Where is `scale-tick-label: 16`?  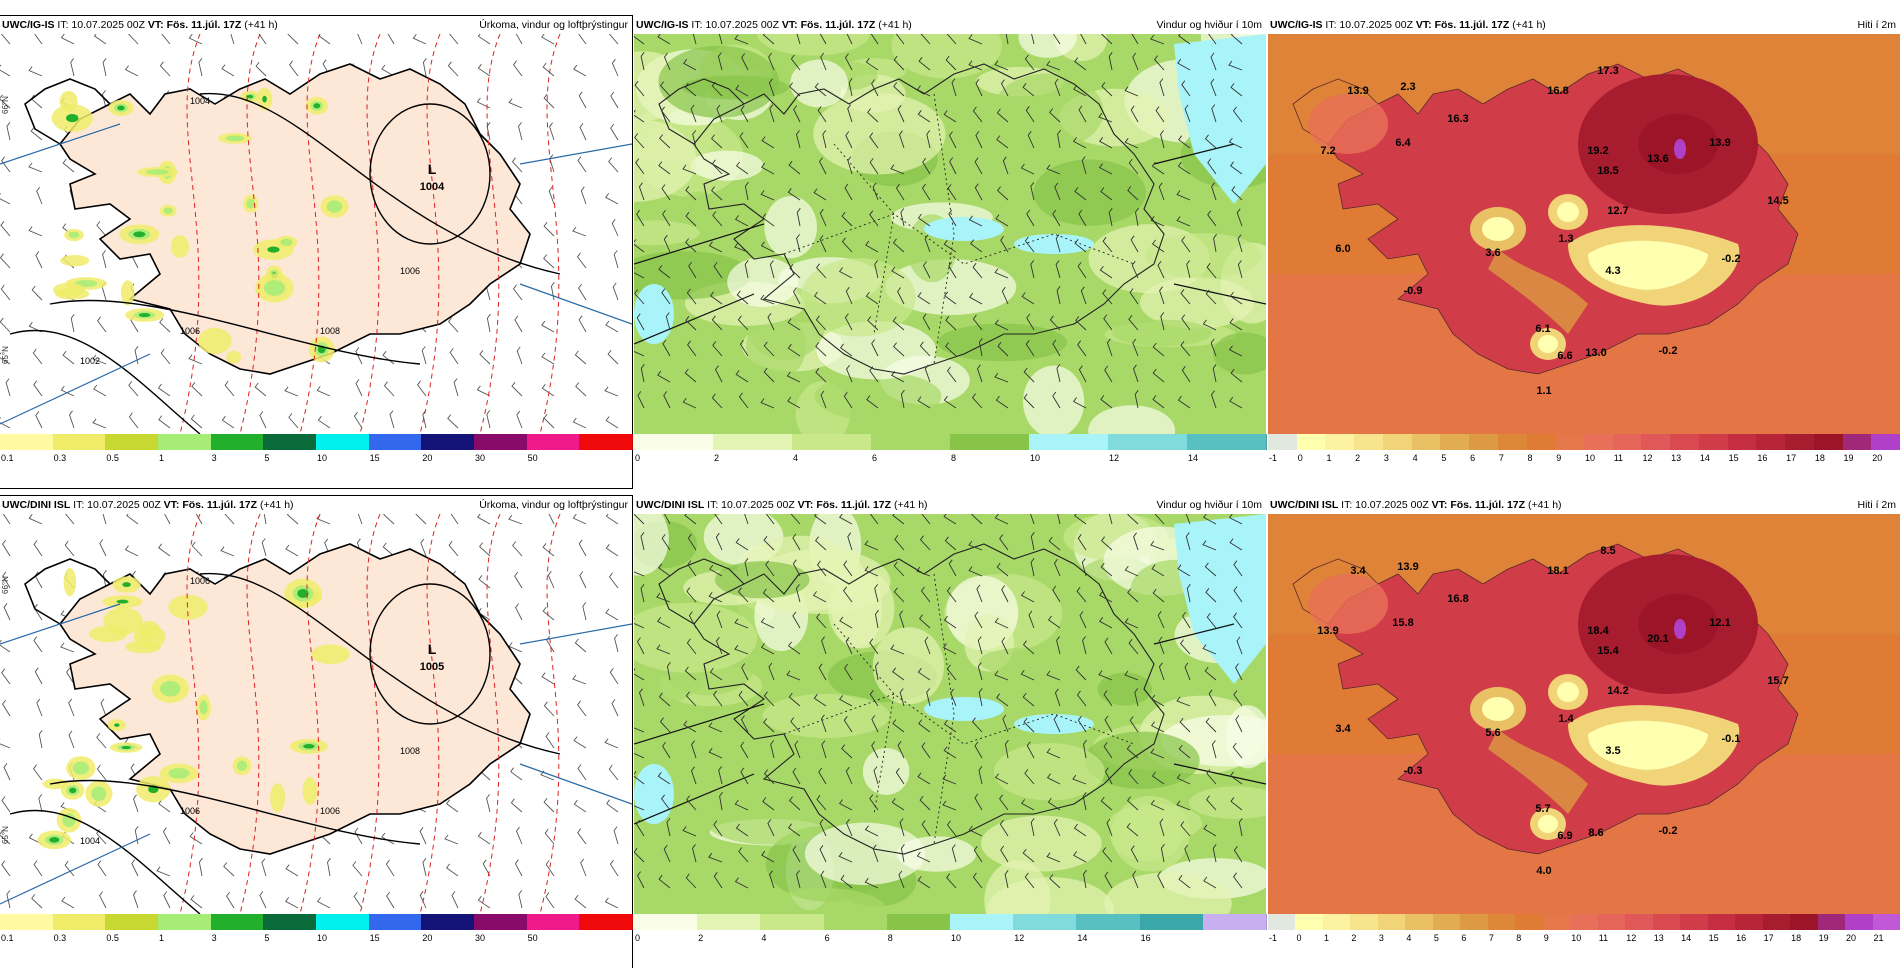 scale-tick-label: 16 is located at coordinates (1145, 938).